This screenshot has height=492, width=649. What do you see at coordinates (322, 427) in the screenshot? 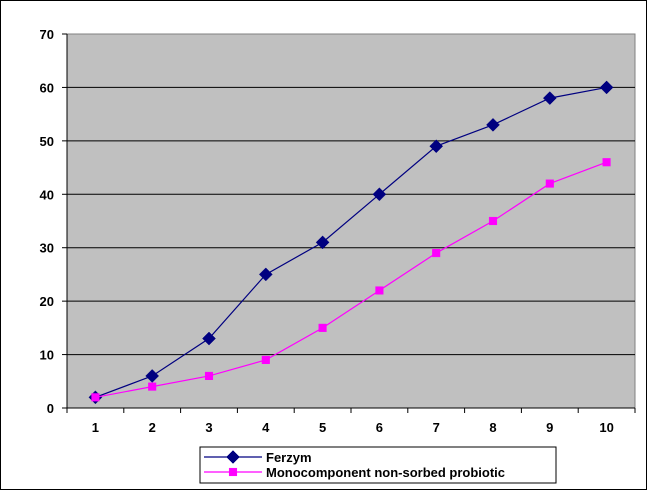
I see `x-tick-label: 5` at bounding box center [322, 427].